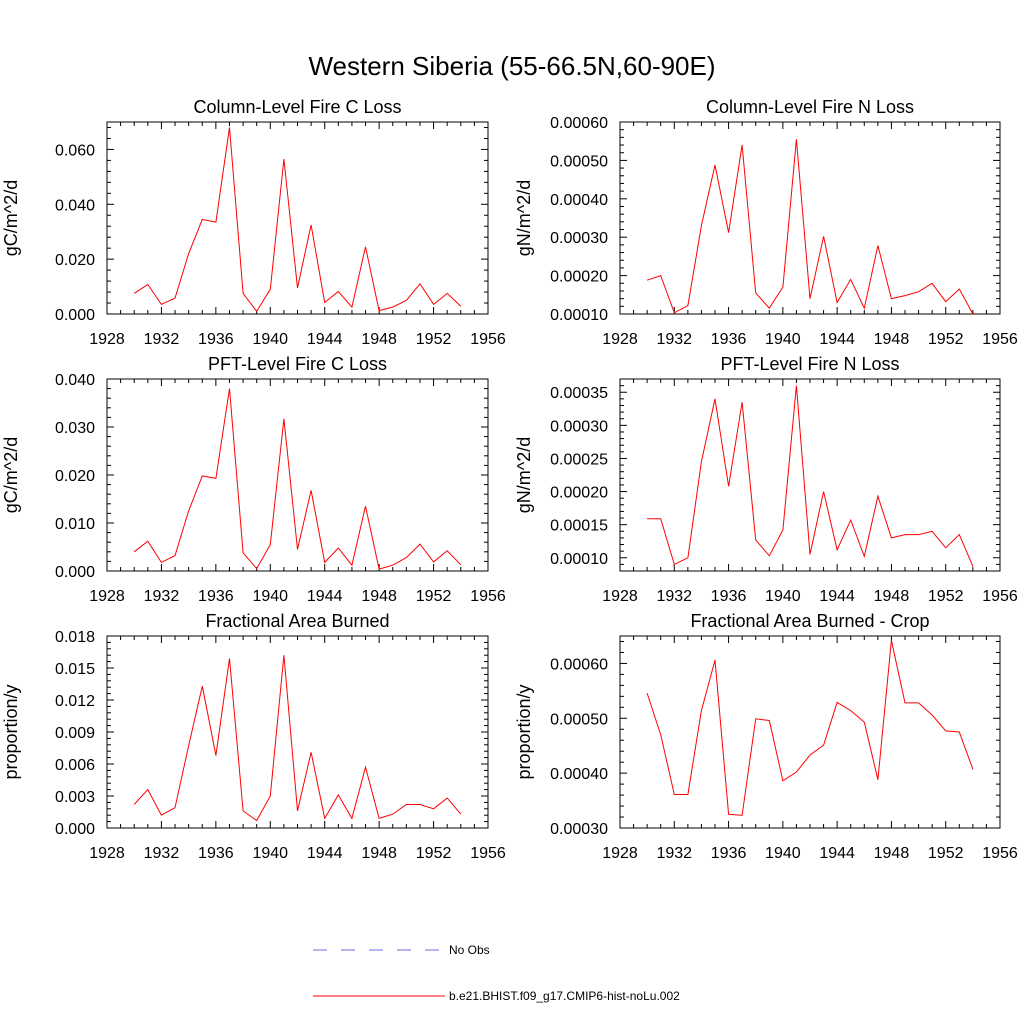  Describe the element at coordinates (579, 161) in the screenshot. I see `y-tick-label: 0.00050` at that location.